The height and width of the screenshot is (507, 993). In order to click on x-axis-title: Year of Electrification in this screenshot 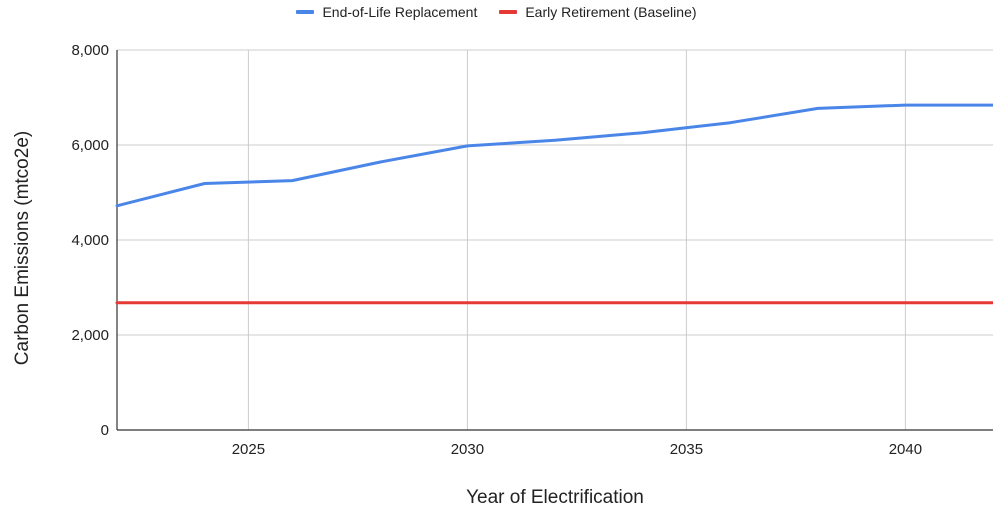, I will do `click(555, 497)`.